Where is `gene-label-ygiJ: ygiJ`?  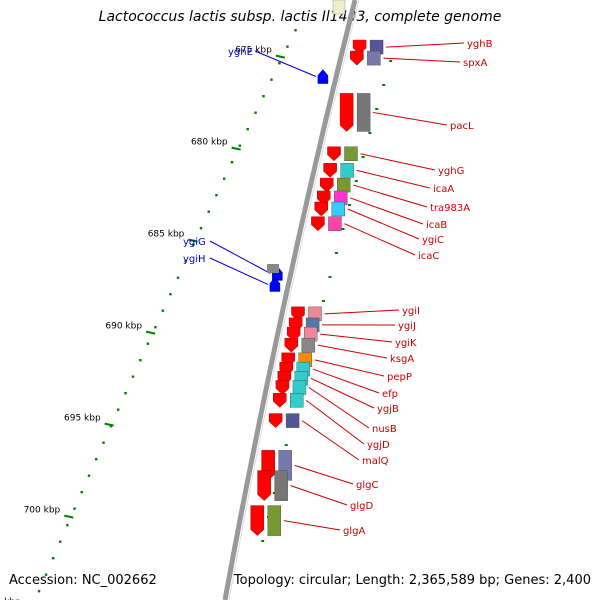
gene-label-ygiJ: ygiJ is located at coordinates (407, 326).